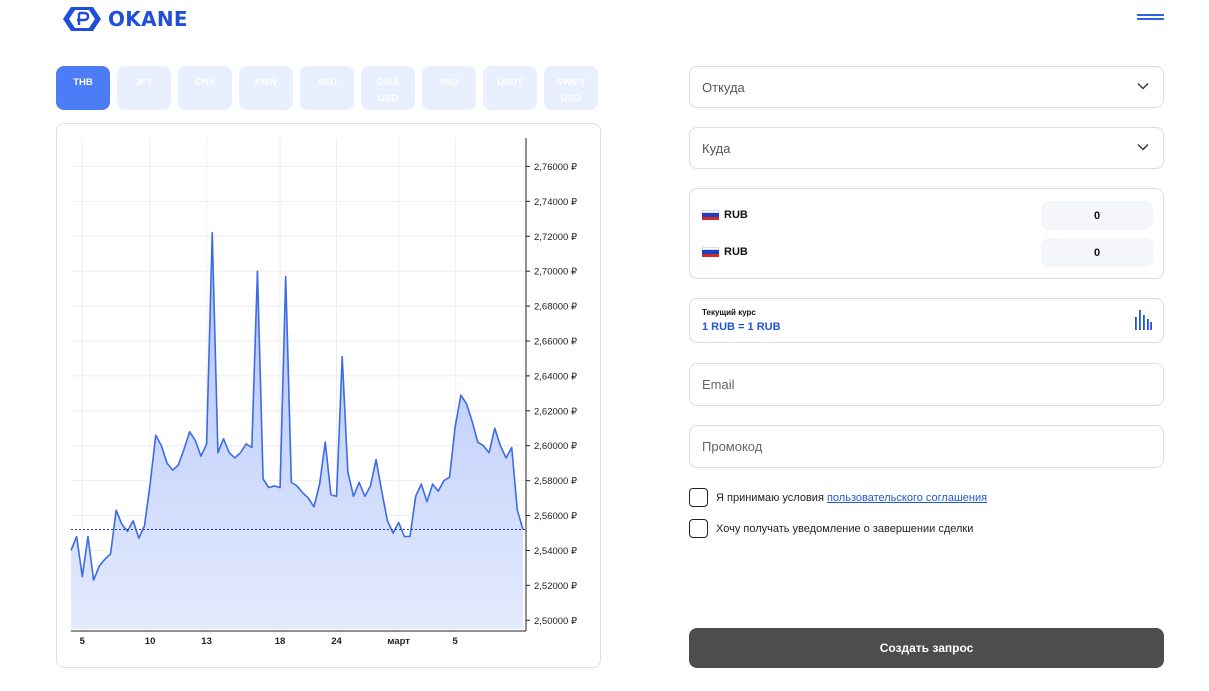 This screenshot has width=1209, height=691. I want to click on amount-row-give: RUB 0, so click(927, 215).